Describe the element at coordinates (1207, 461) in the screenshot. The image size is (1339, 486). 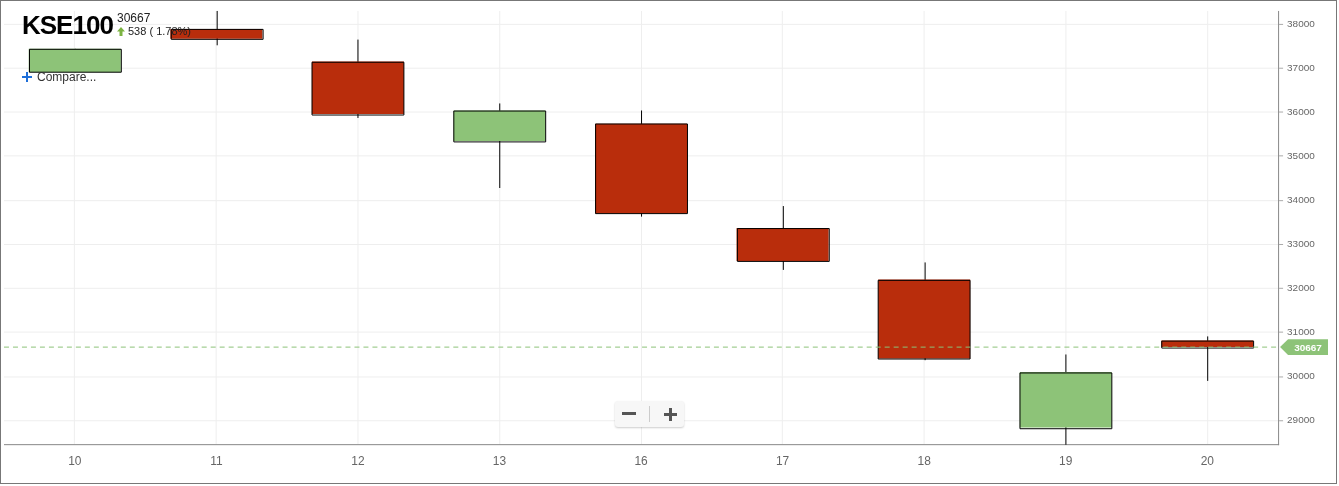
I see `x-tick-label: 20` at that location.